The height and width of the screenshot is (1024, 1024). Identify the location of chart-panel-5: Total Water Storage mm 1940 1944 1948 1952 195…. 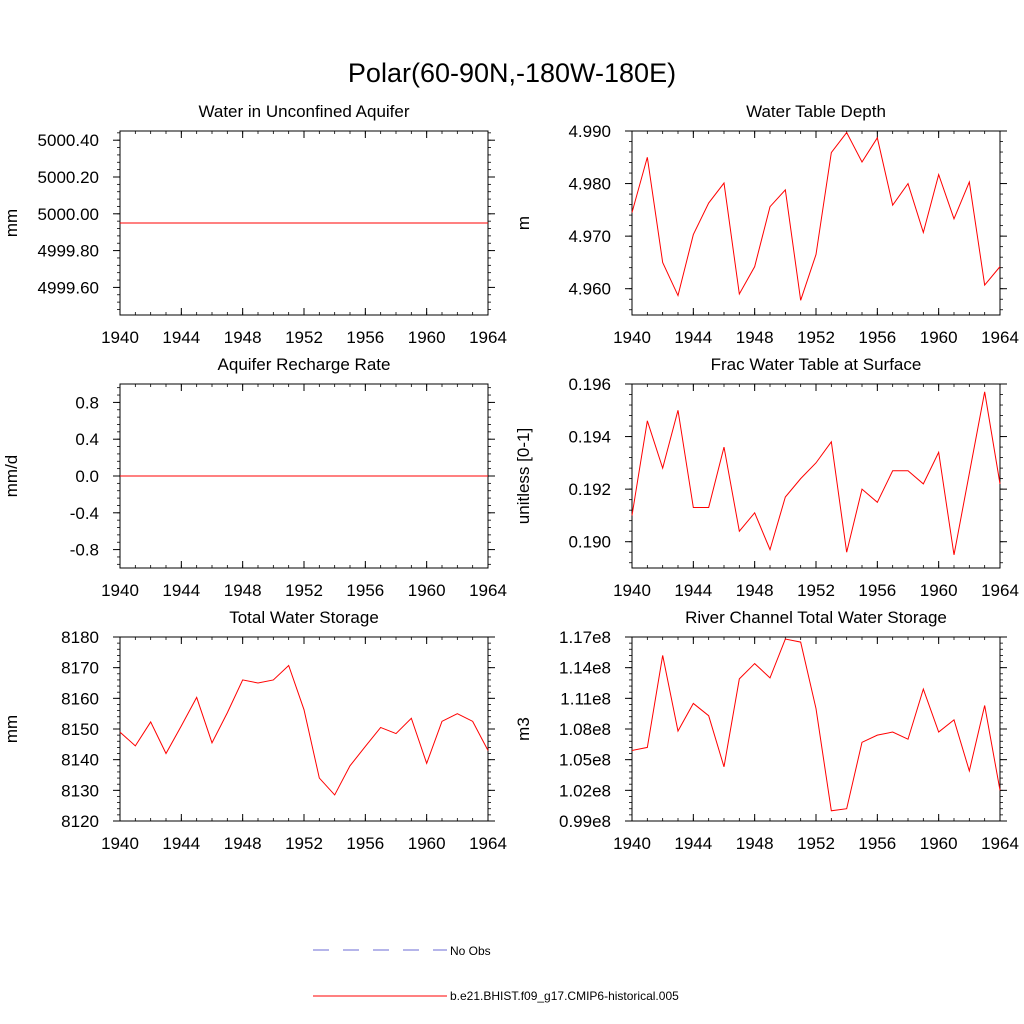
(254, 730).